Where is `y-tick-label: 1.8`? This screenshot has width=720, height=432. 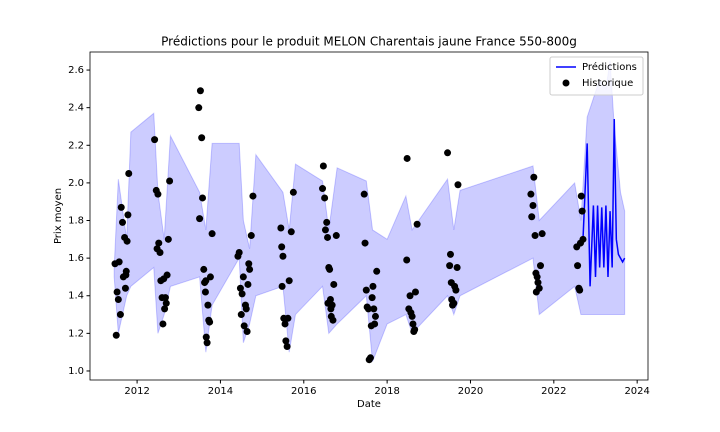 y-tick-label: 1.8 is located at coordinates (76, 221).